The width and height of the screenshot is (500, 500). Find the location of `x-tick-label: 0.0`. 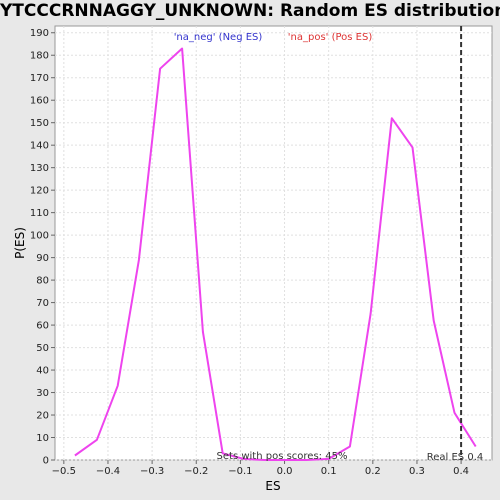

x-tick-label: 0.0 is located at coordinates (285, 471).